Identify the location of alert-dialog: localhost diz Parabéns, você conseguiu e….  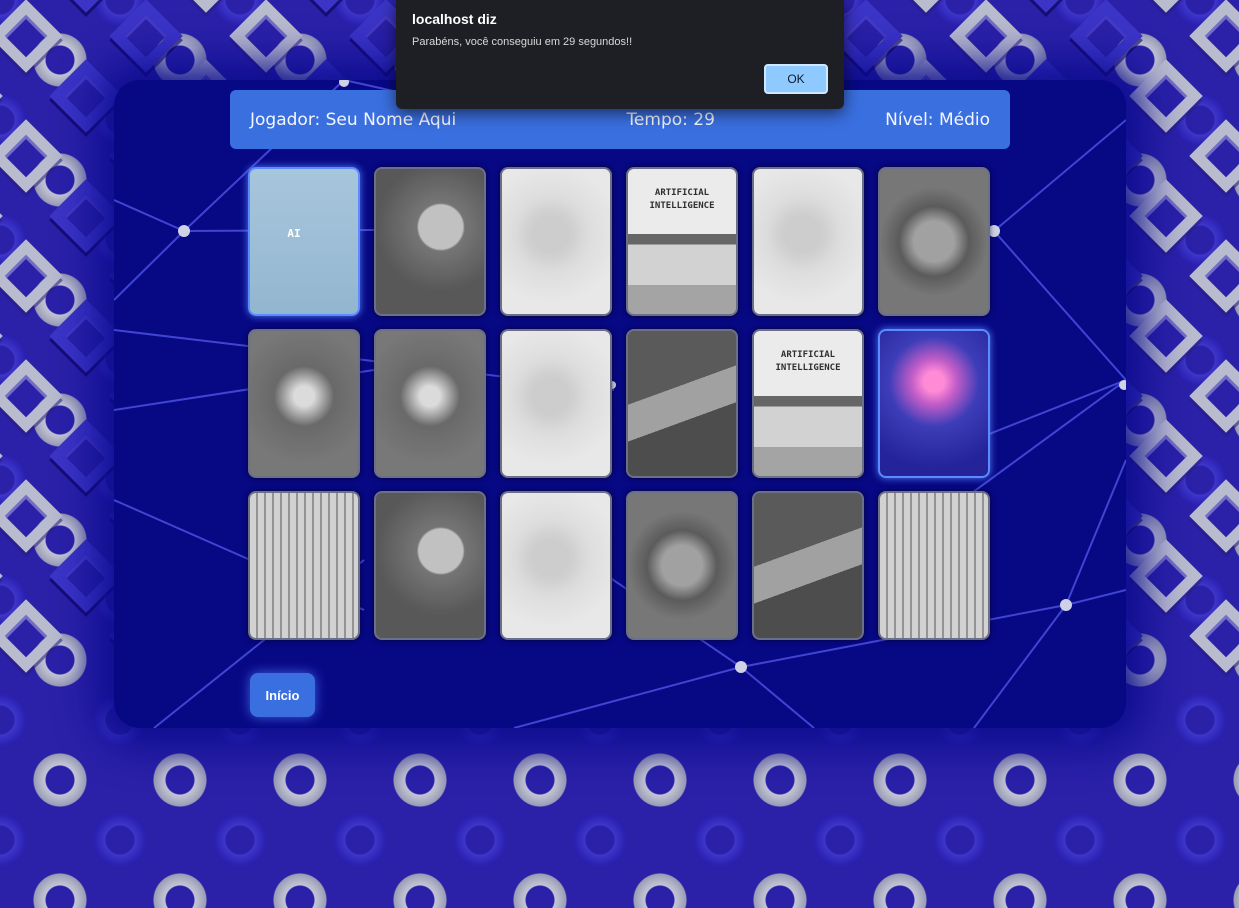
(620, 54).